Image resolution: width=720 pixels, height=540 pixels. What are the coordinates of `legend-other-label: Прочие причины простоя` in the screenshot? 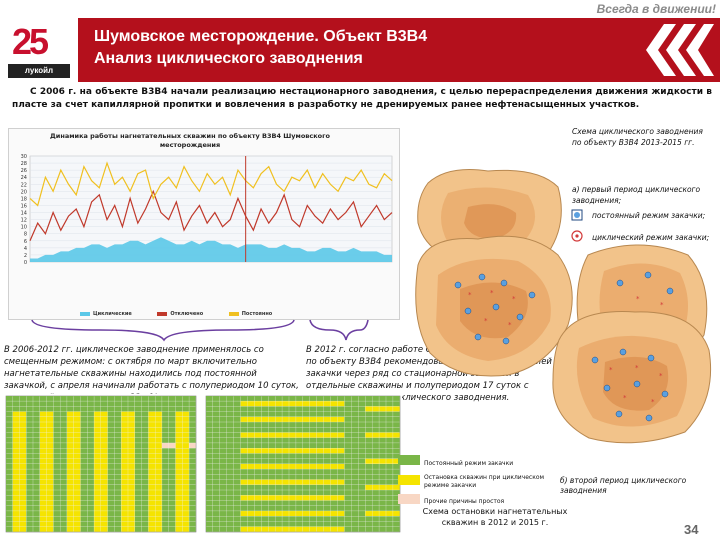 It's located at (464, 501).